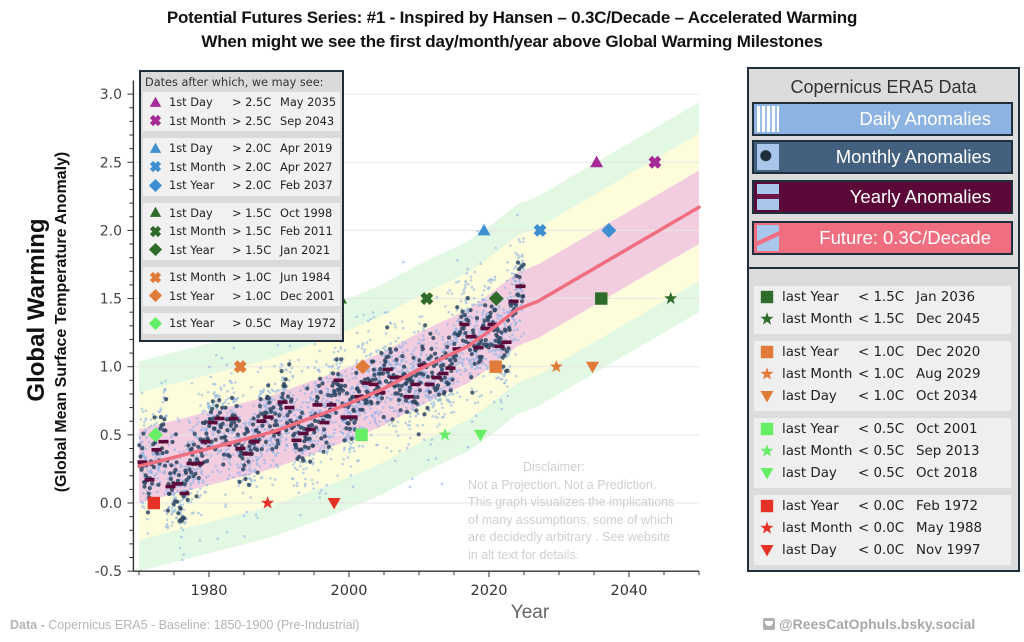  I want to click on social-credit: @ReesCatOphuls.bsky.social, so click(869, 624).